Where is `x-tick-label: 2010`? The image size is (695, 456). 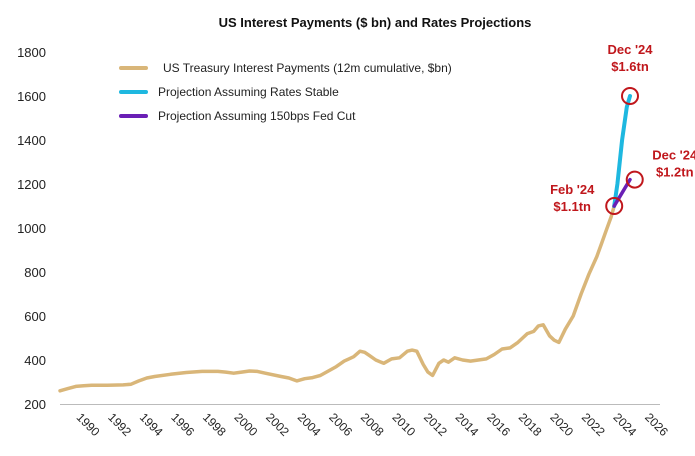 x-tick-label: 2010 is located at coordinates (403, 424).